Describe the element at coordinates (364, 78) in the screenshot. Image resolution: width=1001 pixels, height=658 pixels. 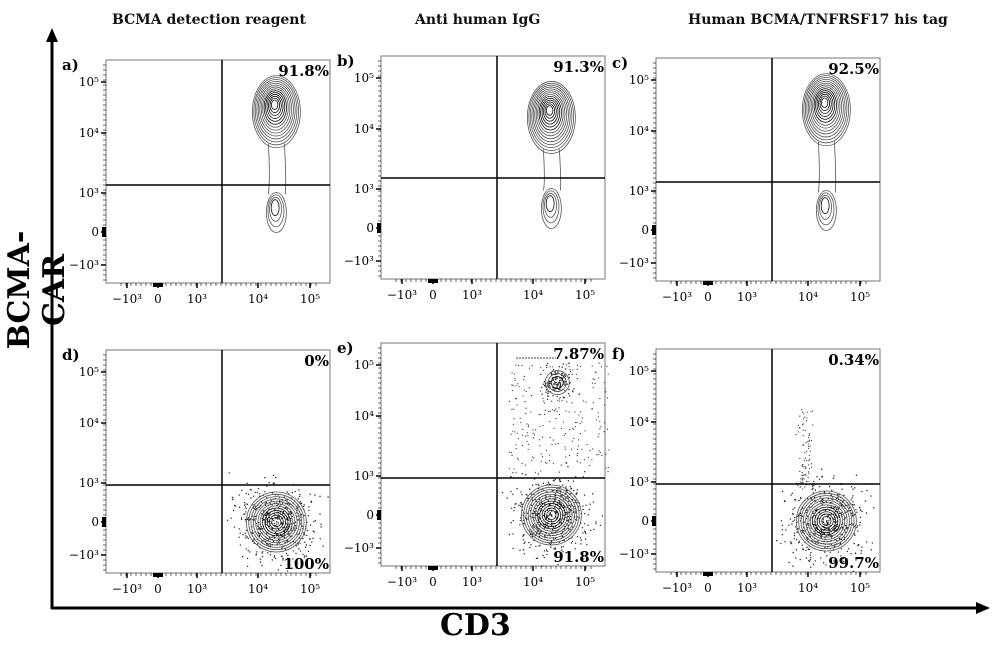
I see `y-tick-label: 10⁵` at that location.